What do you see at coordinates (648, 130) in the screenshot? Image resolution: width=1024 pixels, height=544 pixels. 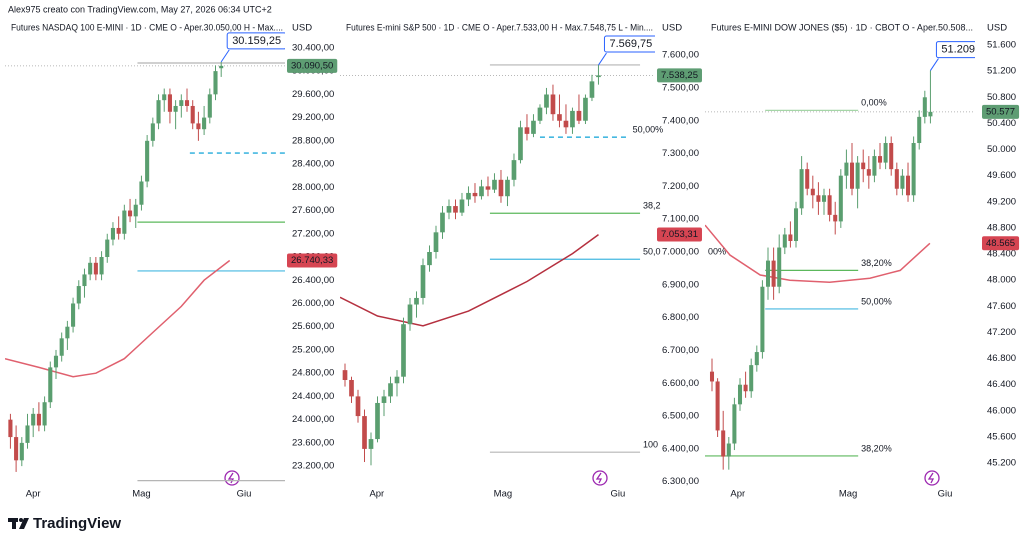 I see `level-label: 50,00%` at bounding box center [648, 130].